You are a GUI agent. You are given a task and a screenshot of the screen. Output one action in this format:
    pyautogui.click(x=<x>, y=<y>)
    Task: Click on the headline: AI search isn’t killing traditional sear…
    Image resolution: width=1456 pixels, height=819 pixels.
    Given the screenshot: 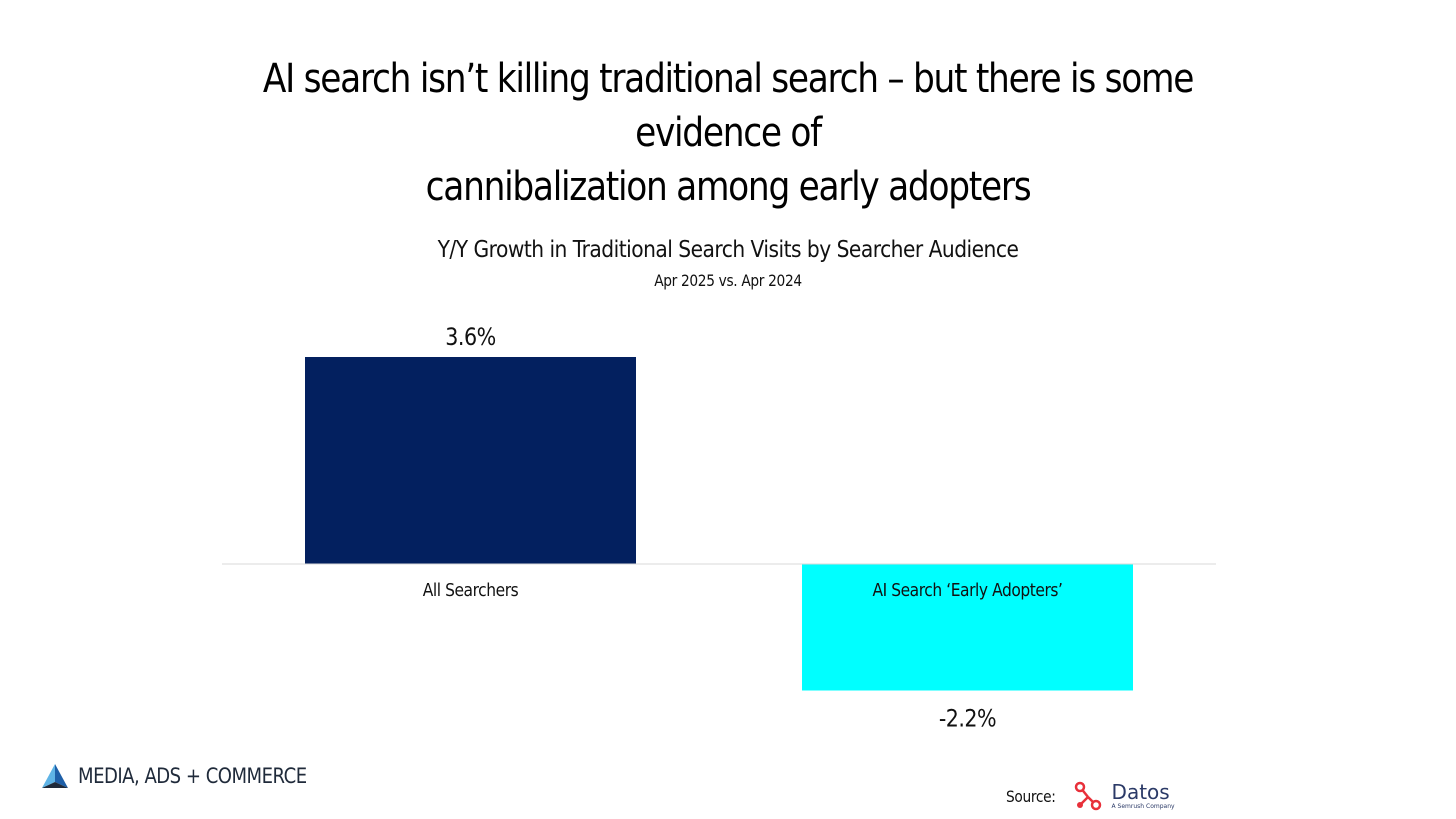 What is the action you would take?
    pyautogui.click(x=728, y=133)
    